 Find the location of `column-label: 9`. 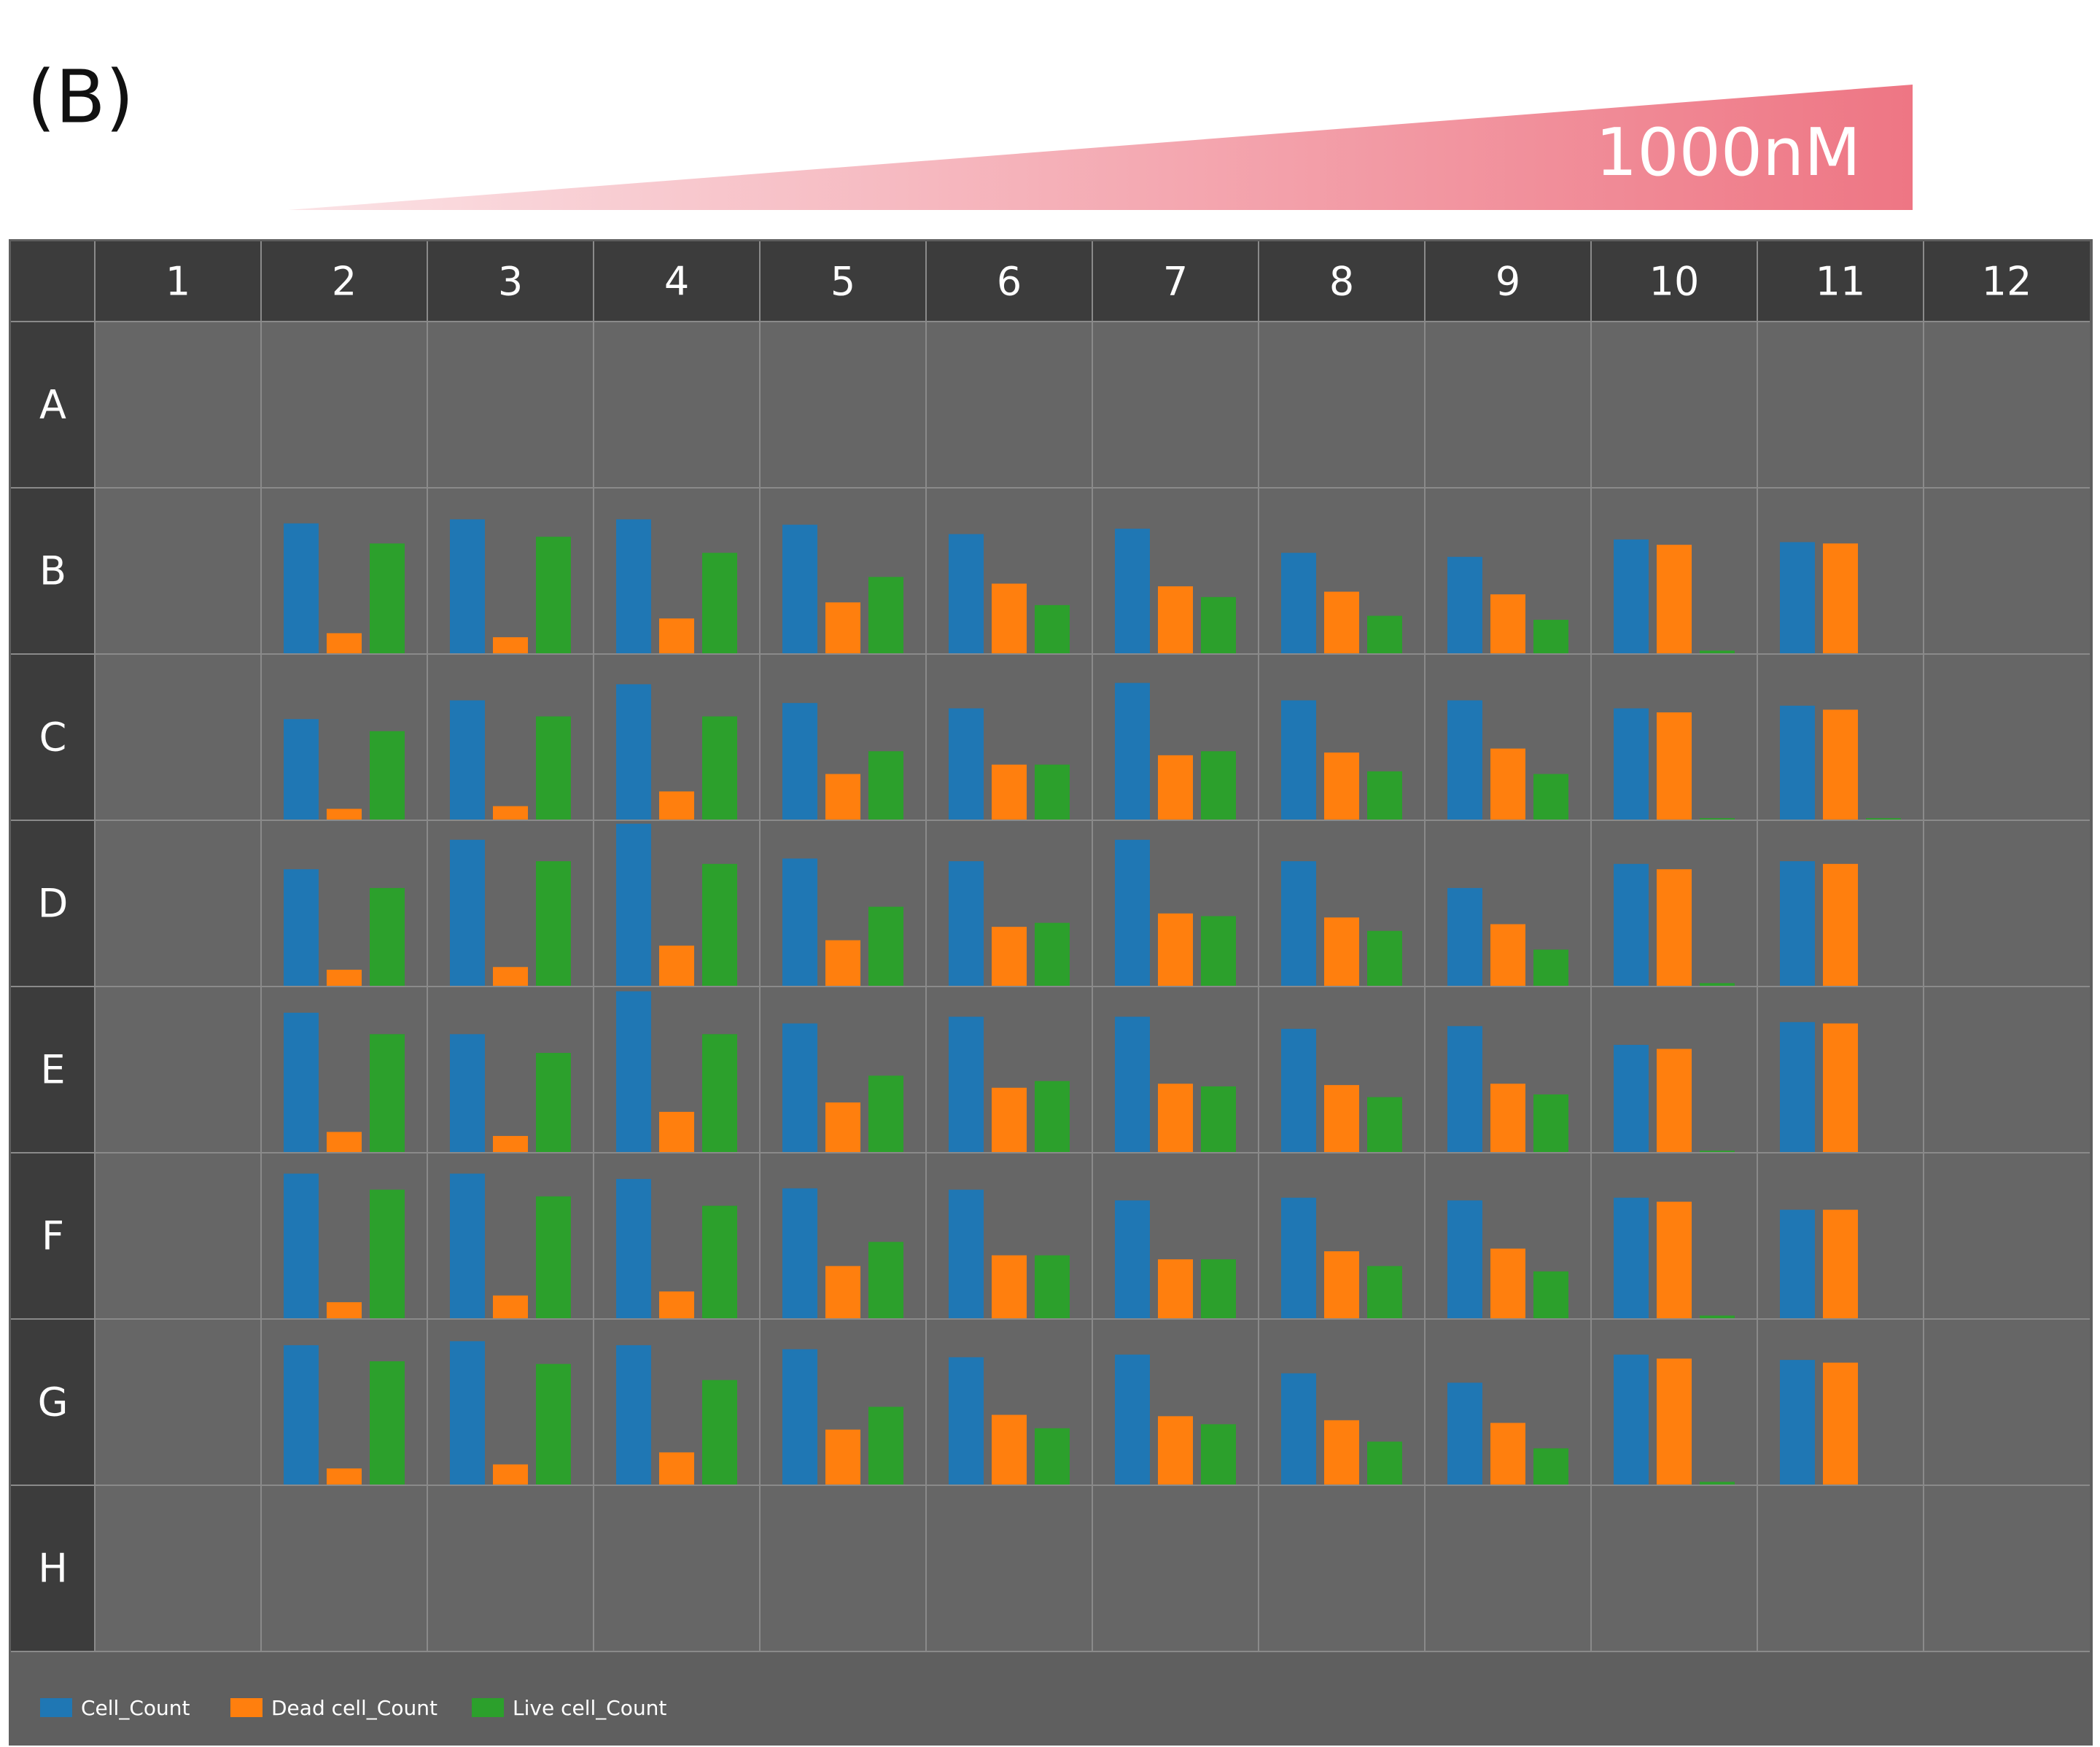

column-label: 9 is located at coordinates (1508, 282).